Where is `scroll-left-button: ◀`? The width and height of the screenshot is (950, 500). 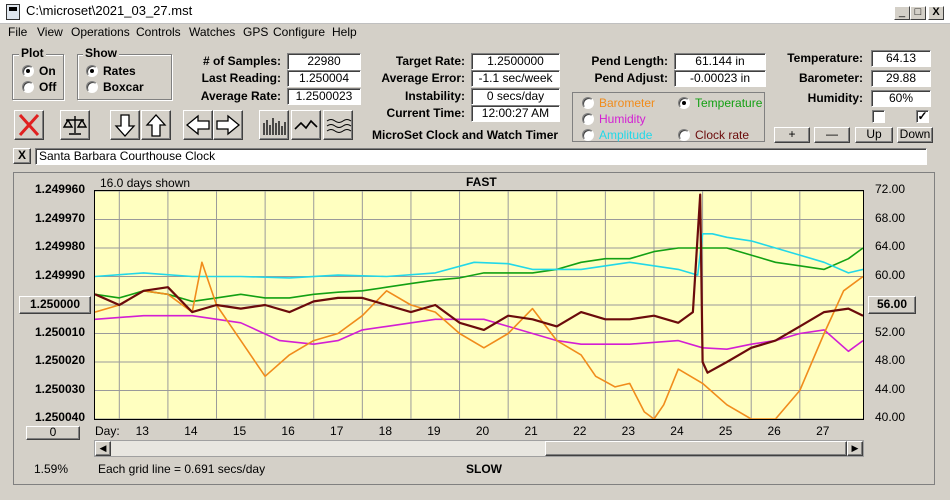 scroll-left-button: ◀ is located at coordinates (103, 448).